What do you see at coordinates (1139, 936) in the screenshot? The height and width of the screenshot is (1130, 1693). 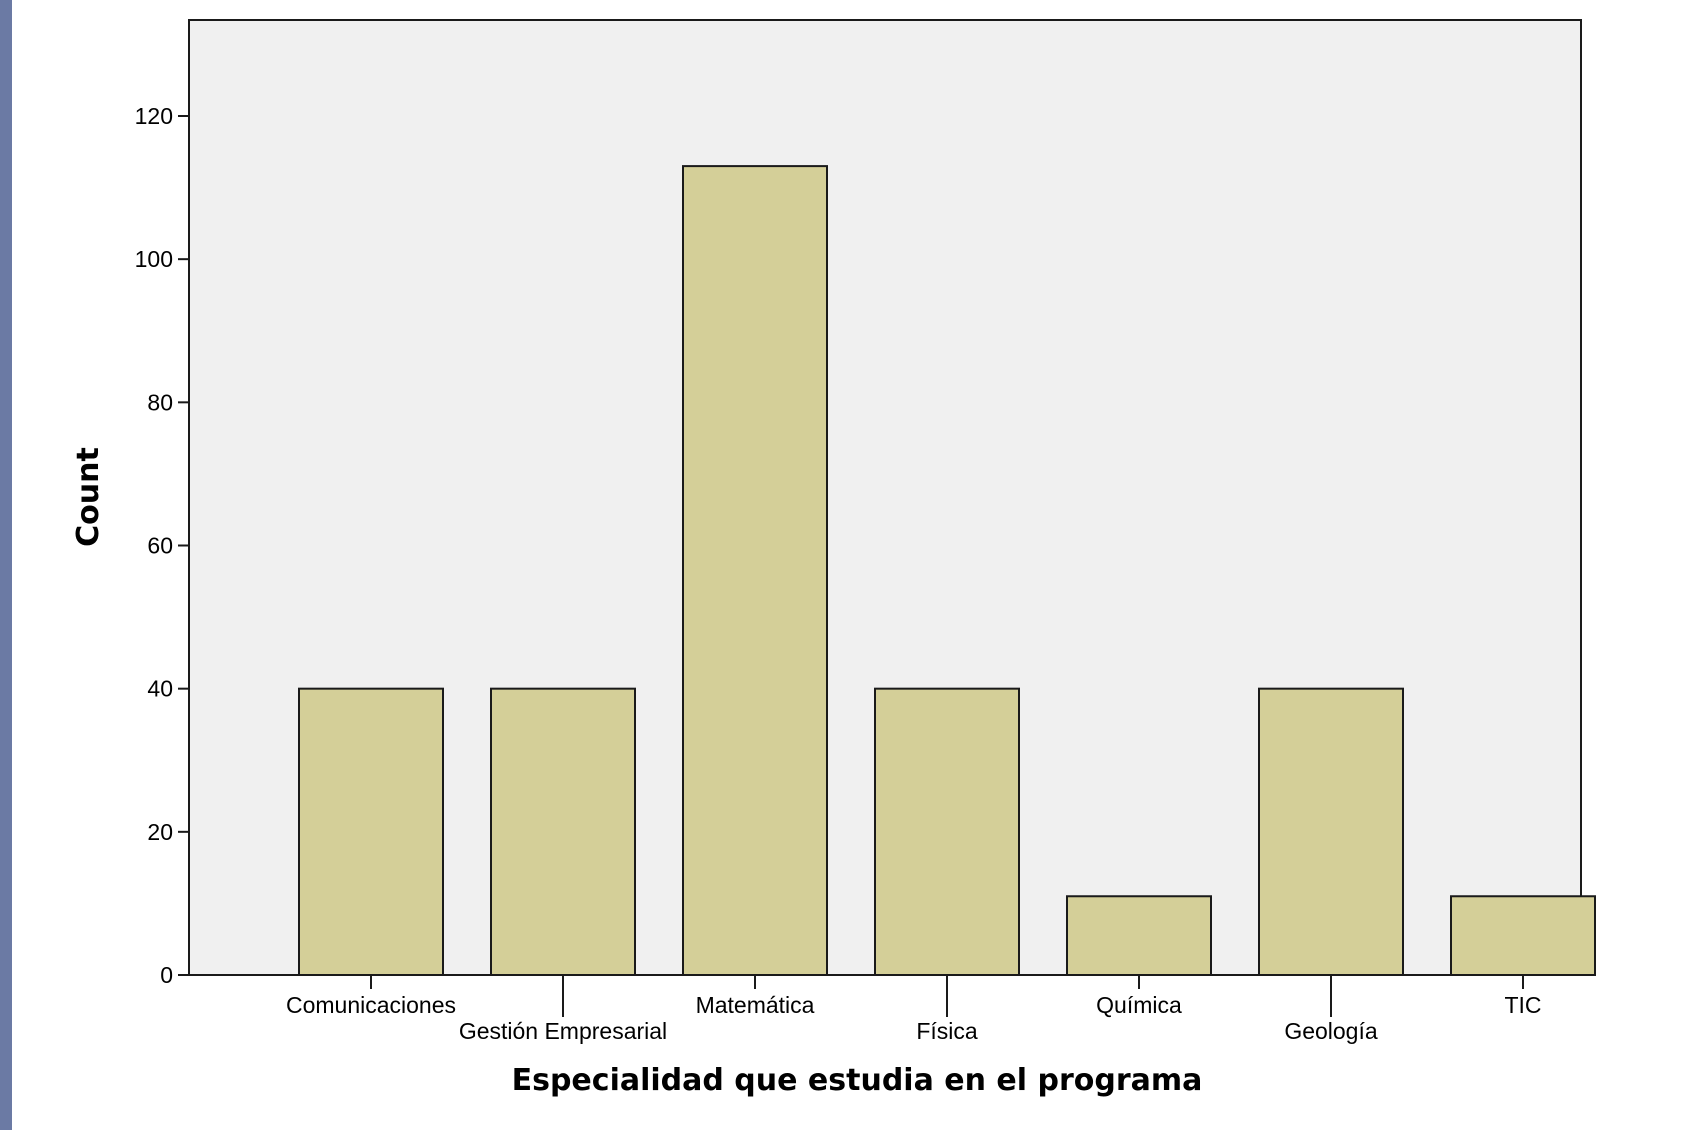 I see `bar-química` at bounding box center [1139, 936].